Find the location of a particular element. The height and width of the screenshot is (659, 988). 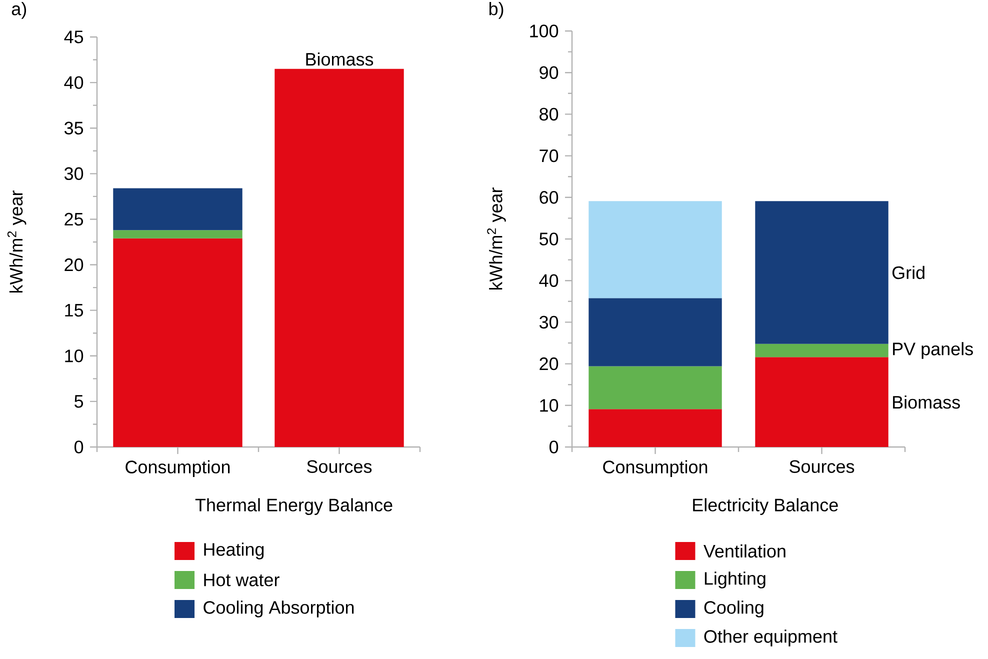

legend-label: Cooling is located at coordinates (734, 609).